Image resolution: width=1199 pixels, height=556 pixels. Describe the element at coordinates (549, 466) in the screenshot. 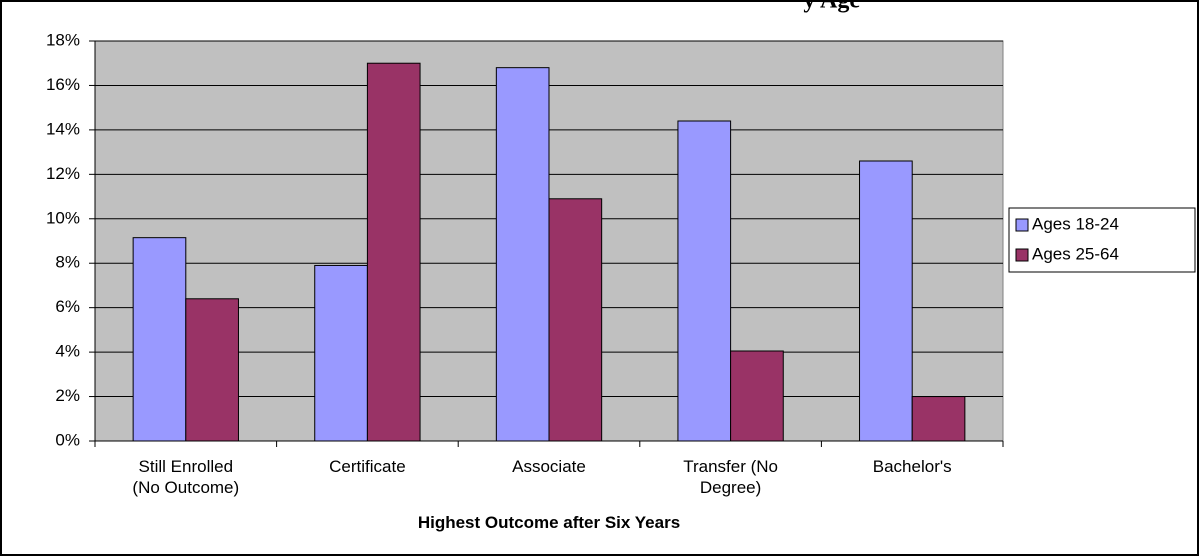

I see `x-tick-label: Associate` at that location.